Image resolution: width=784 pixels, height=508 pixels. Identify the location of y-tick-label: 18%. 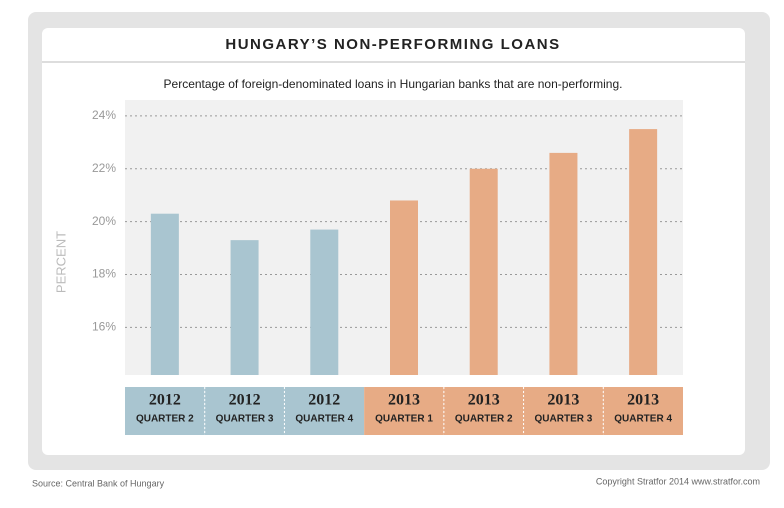
(104, 274).